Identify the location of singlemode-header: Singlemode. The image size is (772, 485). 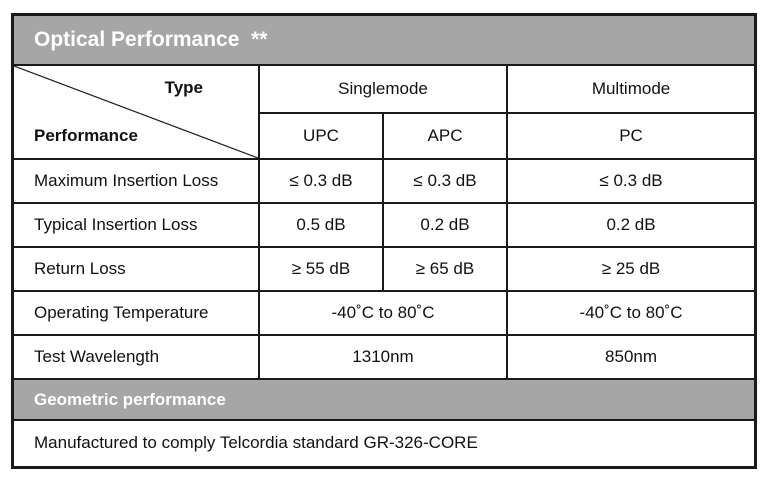
(383, 89).